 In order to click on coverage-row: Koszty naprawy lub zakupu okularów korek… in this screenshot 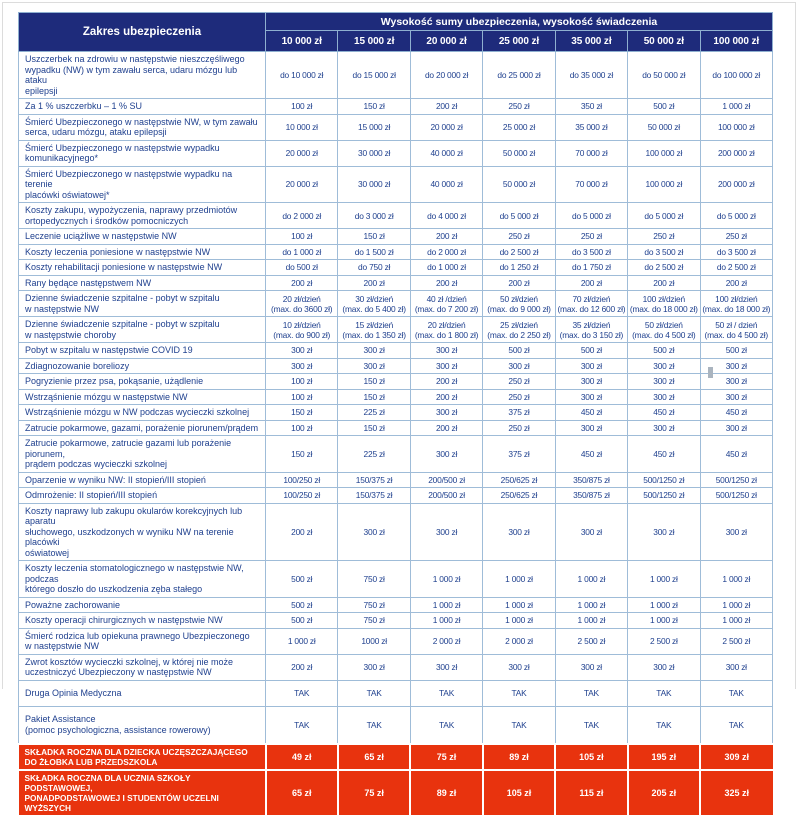, I will do `click(396, 532)`.